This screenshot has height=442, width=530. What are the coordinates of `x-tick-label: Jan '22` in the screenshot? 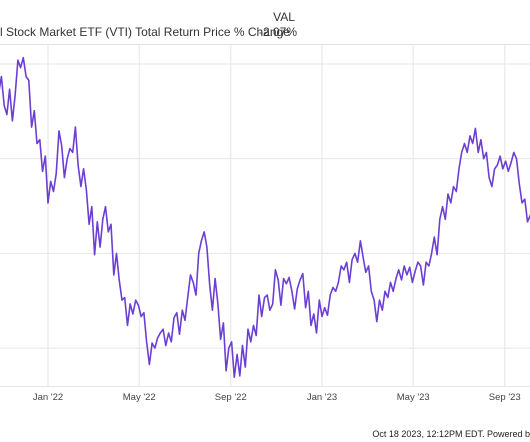 It's located at (48, 397).